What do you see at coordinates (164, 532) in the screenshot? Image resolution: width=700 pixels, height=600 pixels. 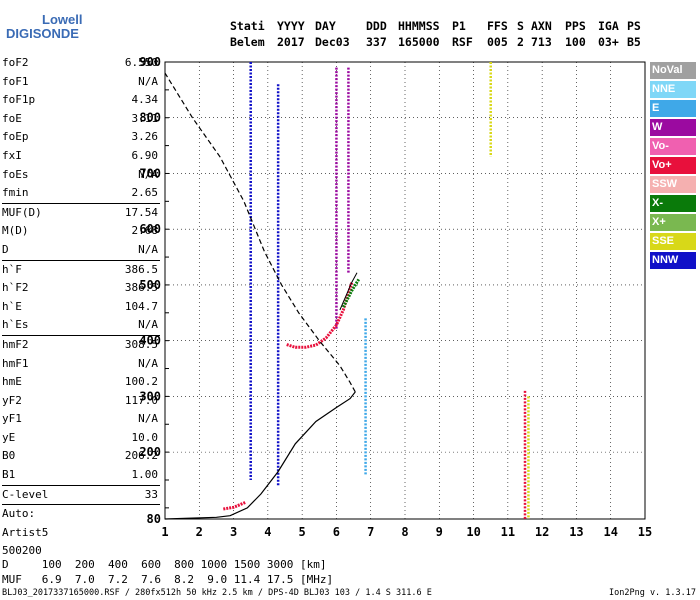 I see `x-tick-label: 1` at bounding box center [164, 532].